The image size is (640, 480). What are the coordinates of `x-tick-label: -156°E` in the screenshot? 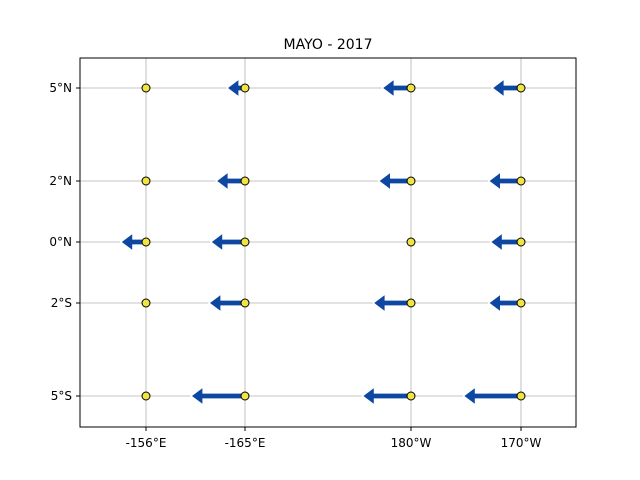 It's located at (146, 443).